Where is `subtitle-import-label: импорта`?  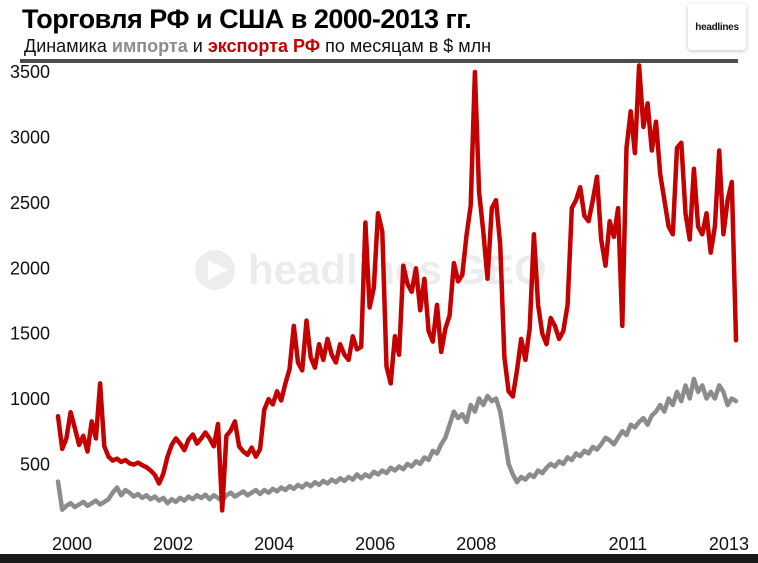 subtitle-import-label: импорта is located at coordinates (149, 46).